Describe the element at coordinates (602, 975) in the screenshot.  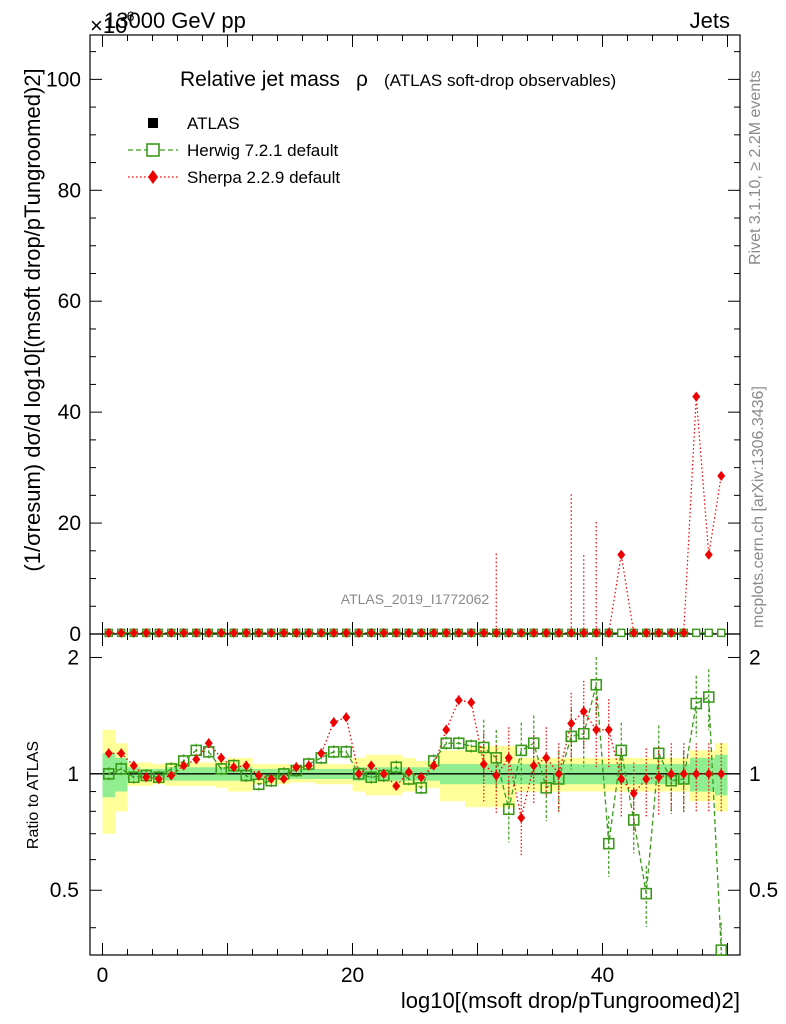
I see `x-tick-label-40: 40` at that location.